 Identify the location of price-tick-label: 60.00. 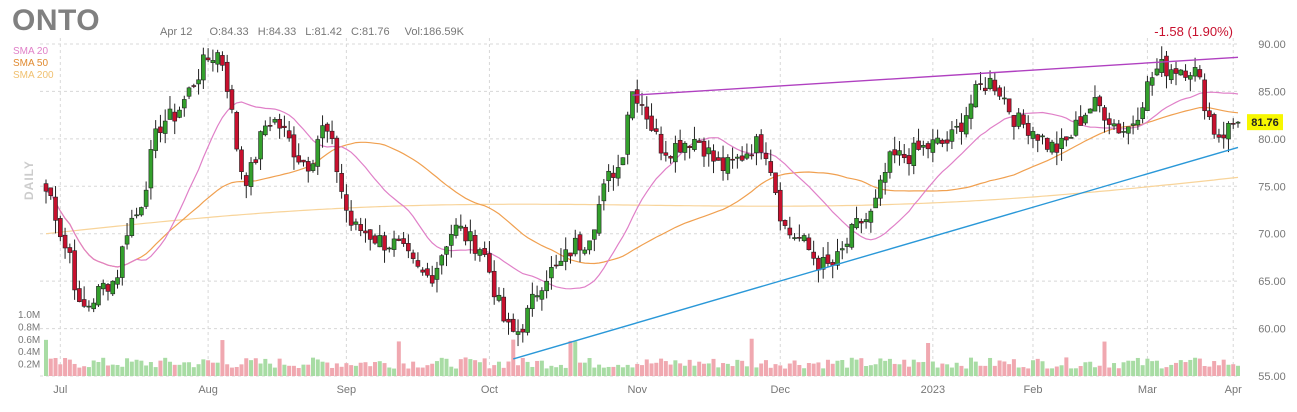
(1272, 330).